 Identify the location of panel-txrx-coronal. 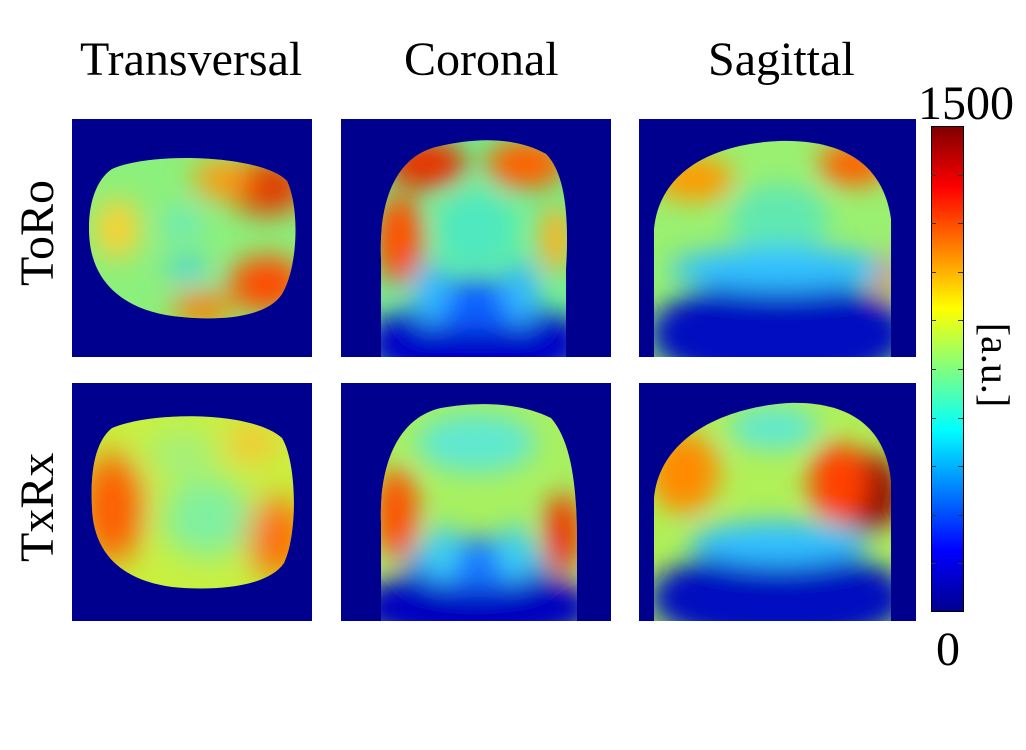
(476, 502).